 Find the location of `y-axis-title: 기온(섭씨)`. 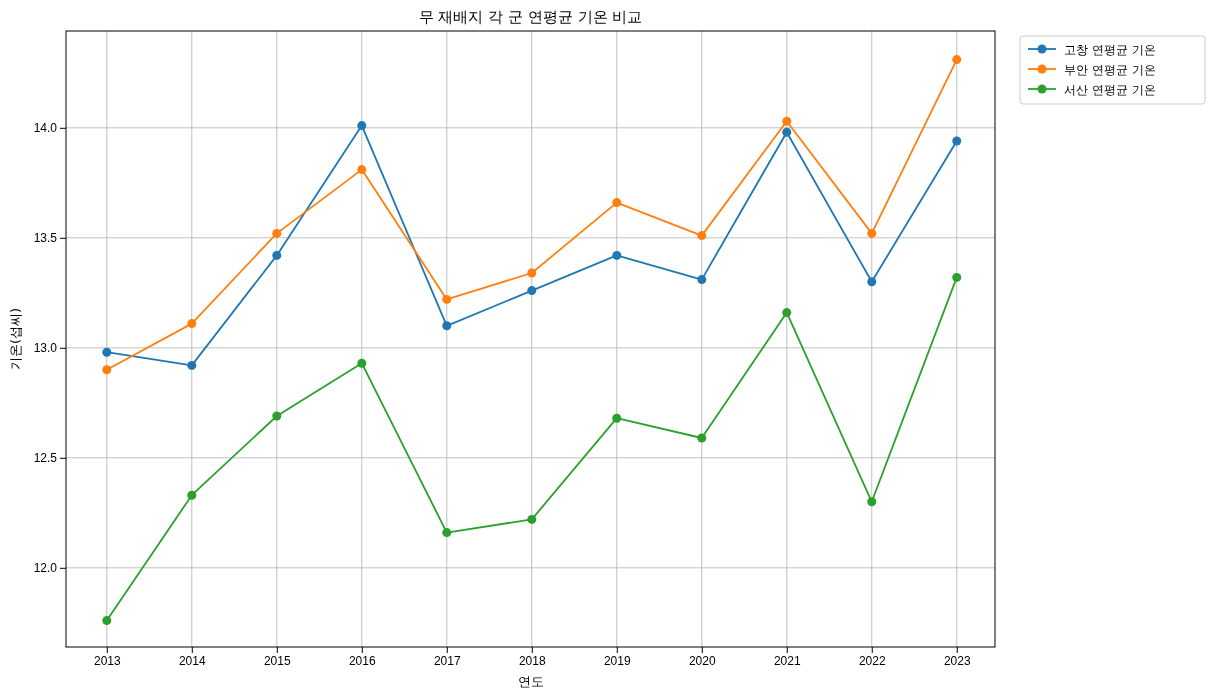

y-axis-title: 기온(섭씨) is located at coordinates (15, 339).